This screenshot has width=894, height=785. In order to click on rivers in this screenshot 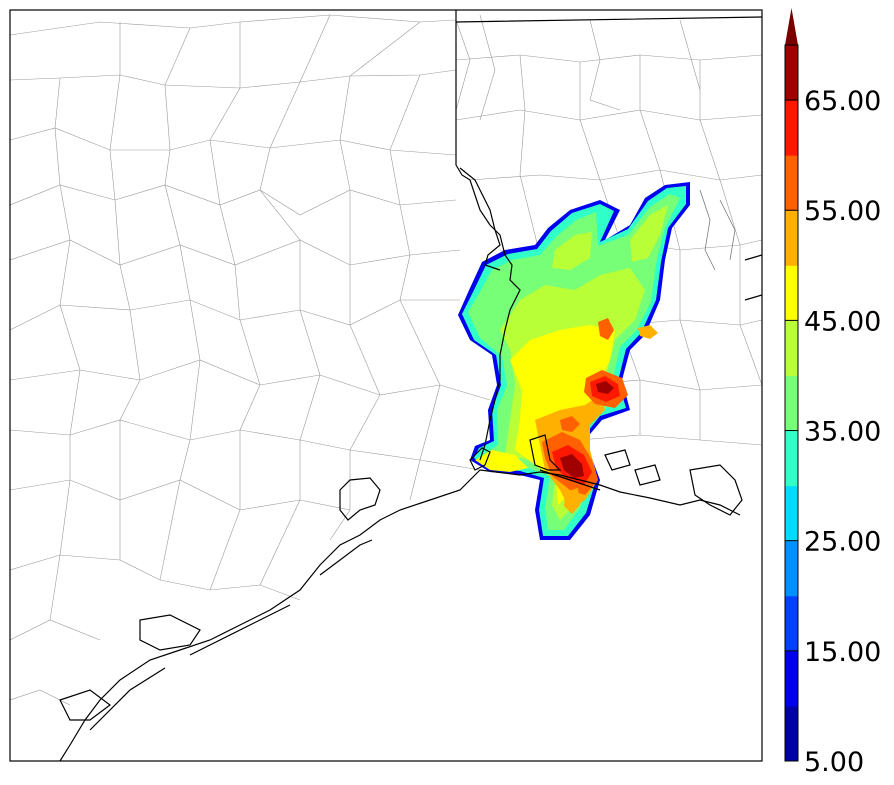, I will do `click(717, 230)`.